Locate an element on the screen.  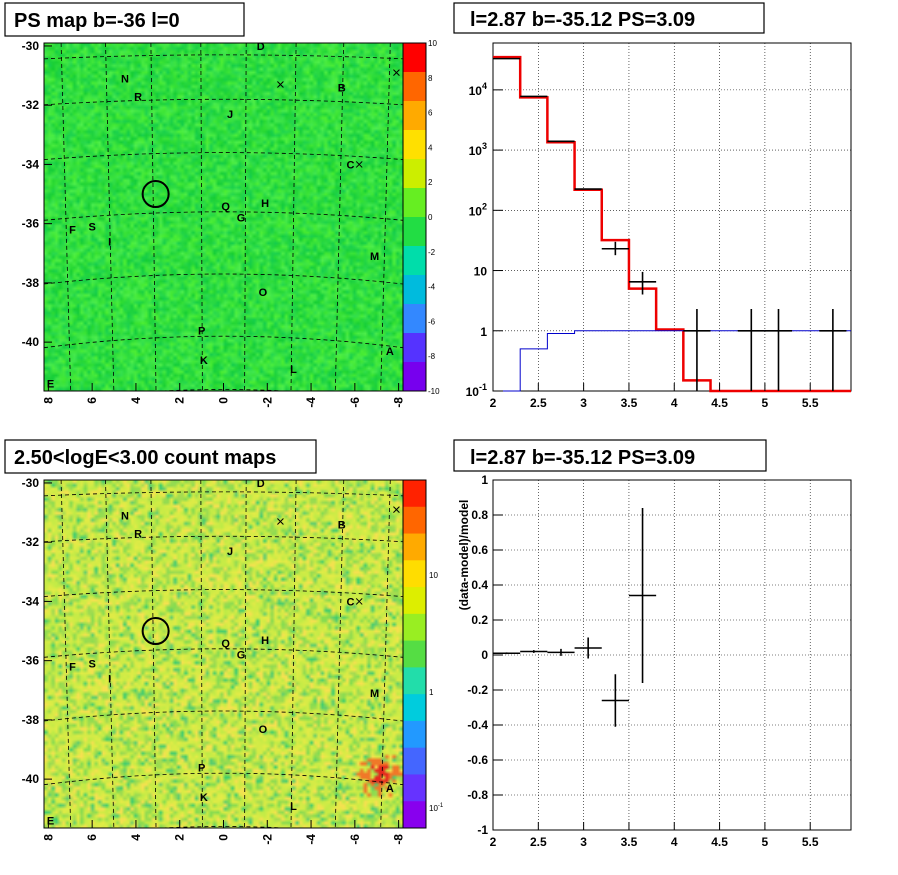
y-tick-label: 0.4 is located at coordinates (479, 585).